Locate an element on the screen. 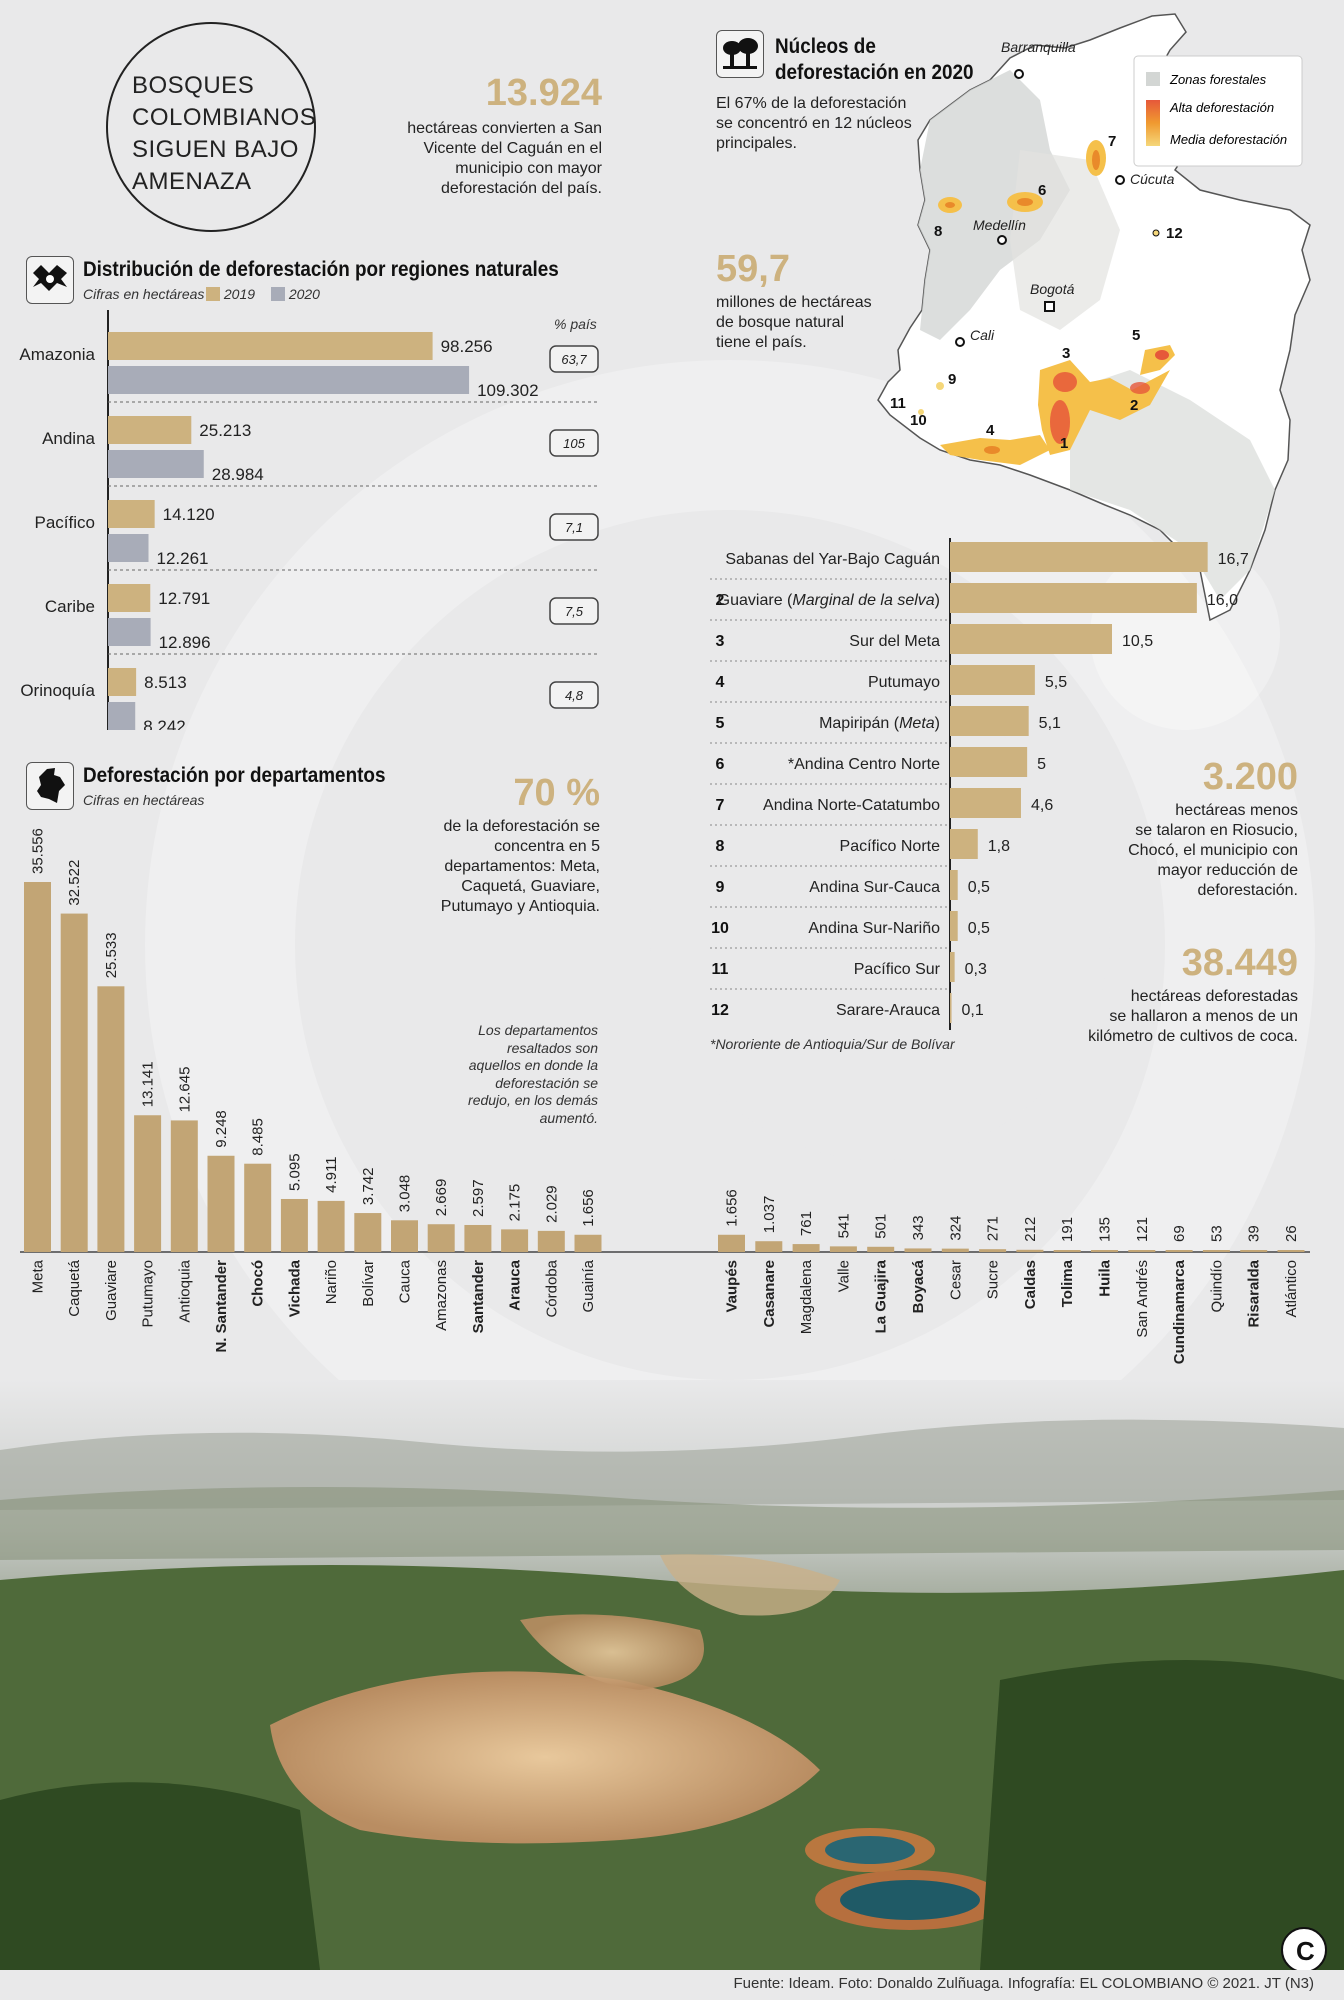 The height and width of the screenshot is (2000, 1344). dept-category-label: Antioquia is located at coordinates (184, 1290).